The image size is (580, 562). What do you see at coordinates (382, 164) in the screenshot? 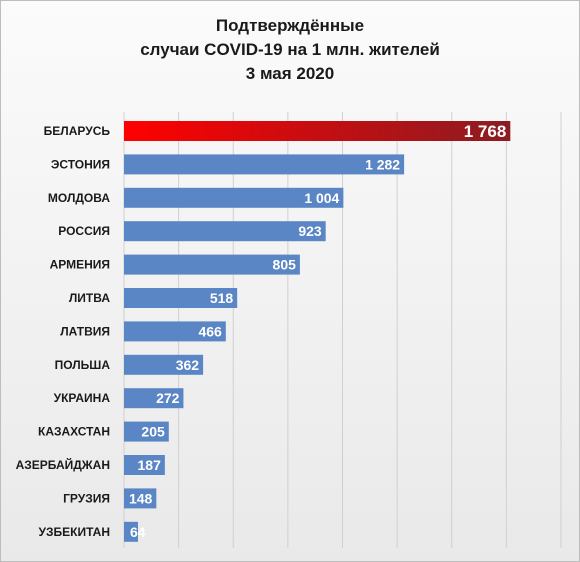
I see `value-label: 1 282` at bounding box center [382, 164].